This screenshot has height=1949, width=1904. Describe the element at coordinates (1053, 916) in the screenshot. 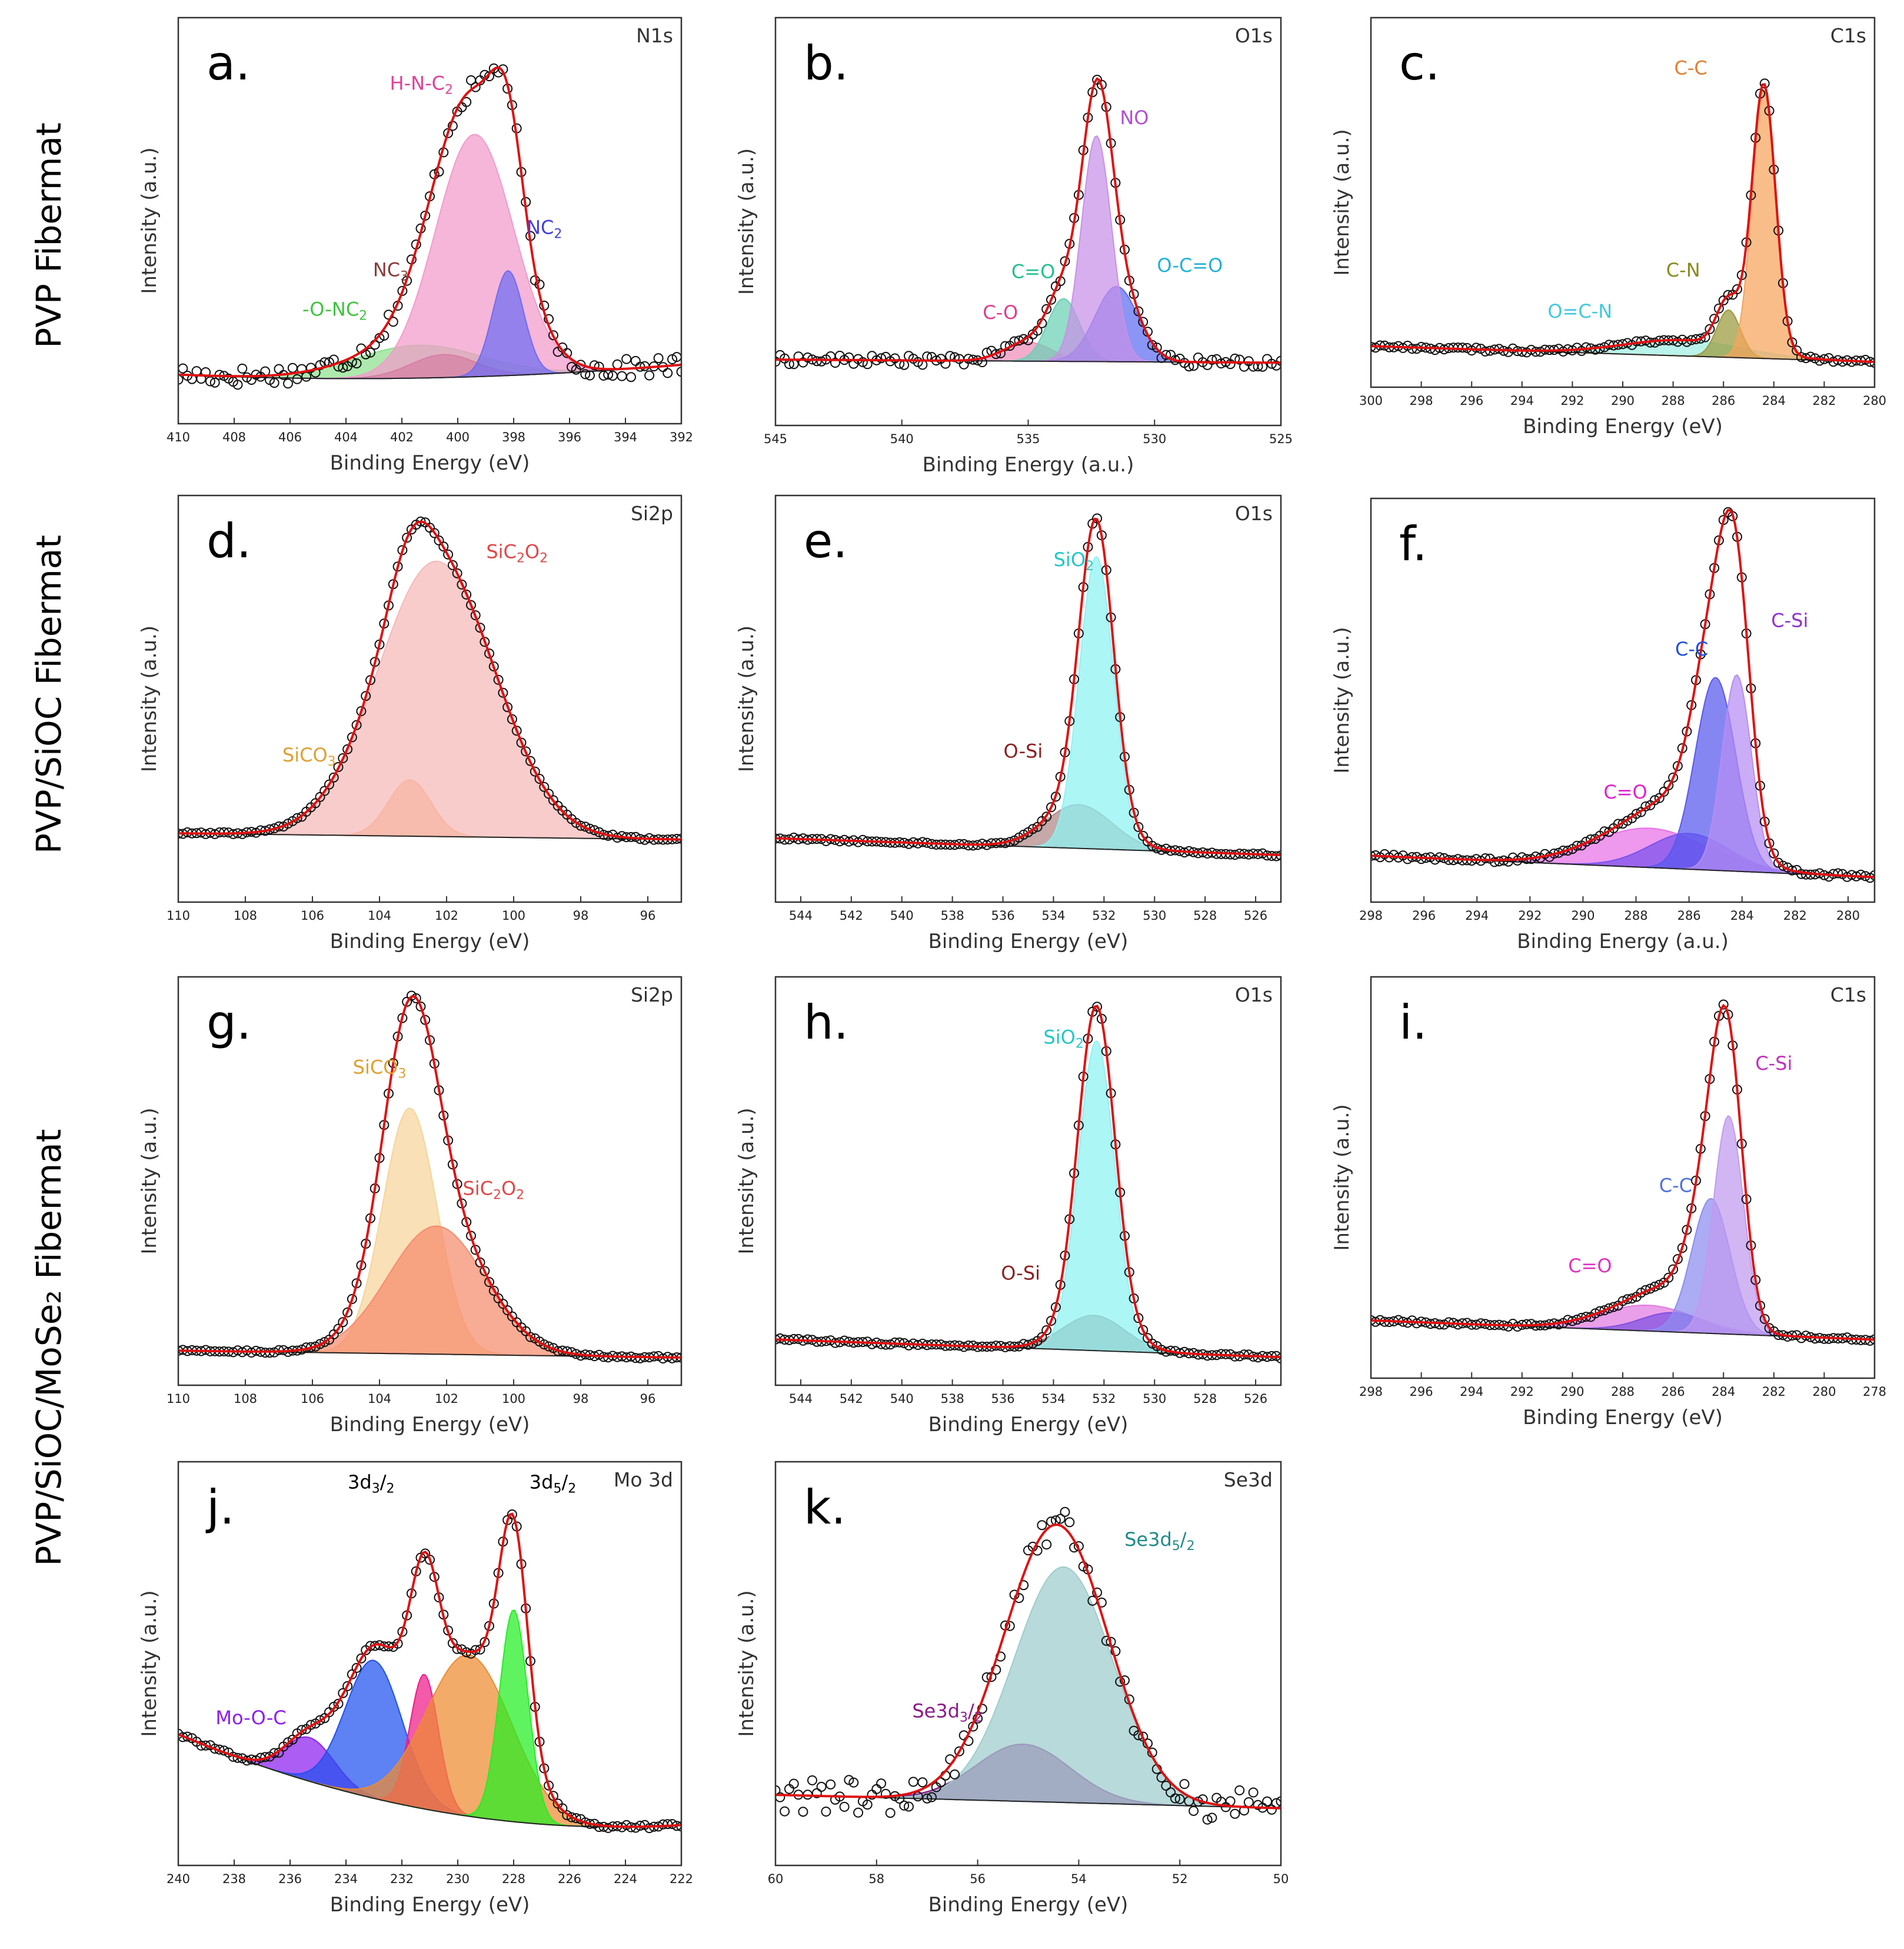

I see `x-tick-label: 534` at that location.